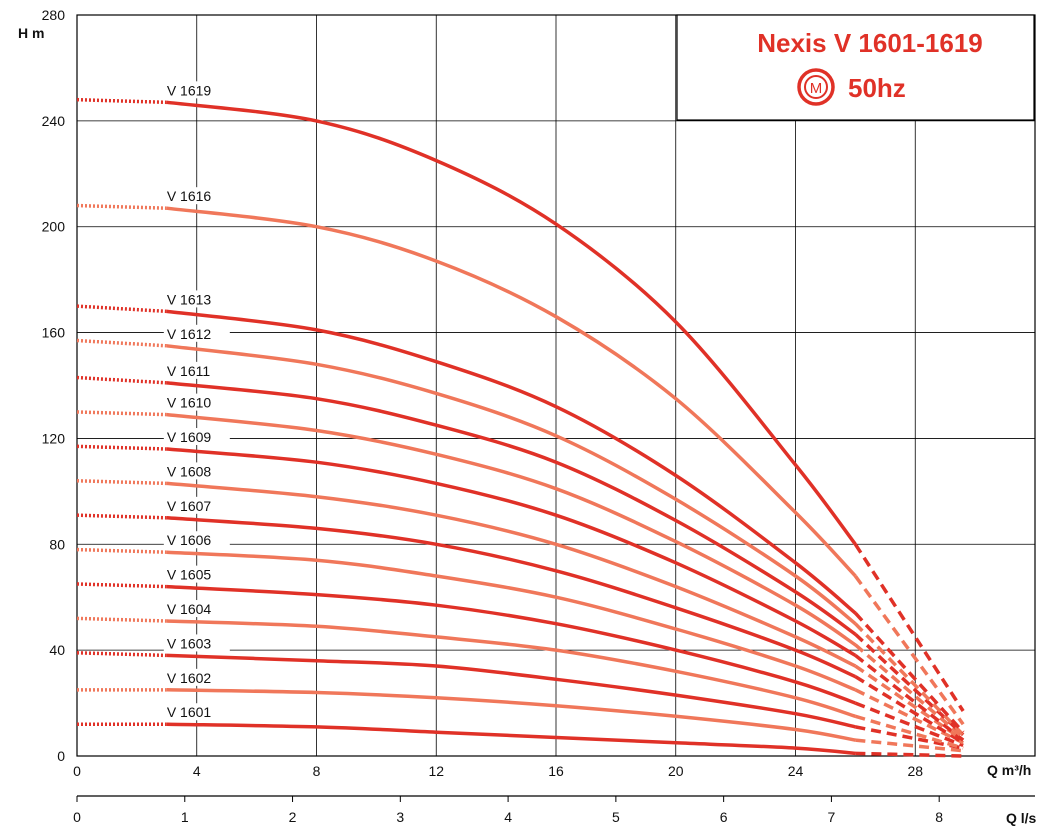 The width and height of the screenshot is (1047, 830). What do you see at coordinates (185, 817) in the screenshot?
I see `x2-tick-label: 1` at bounding box center [185, 817].